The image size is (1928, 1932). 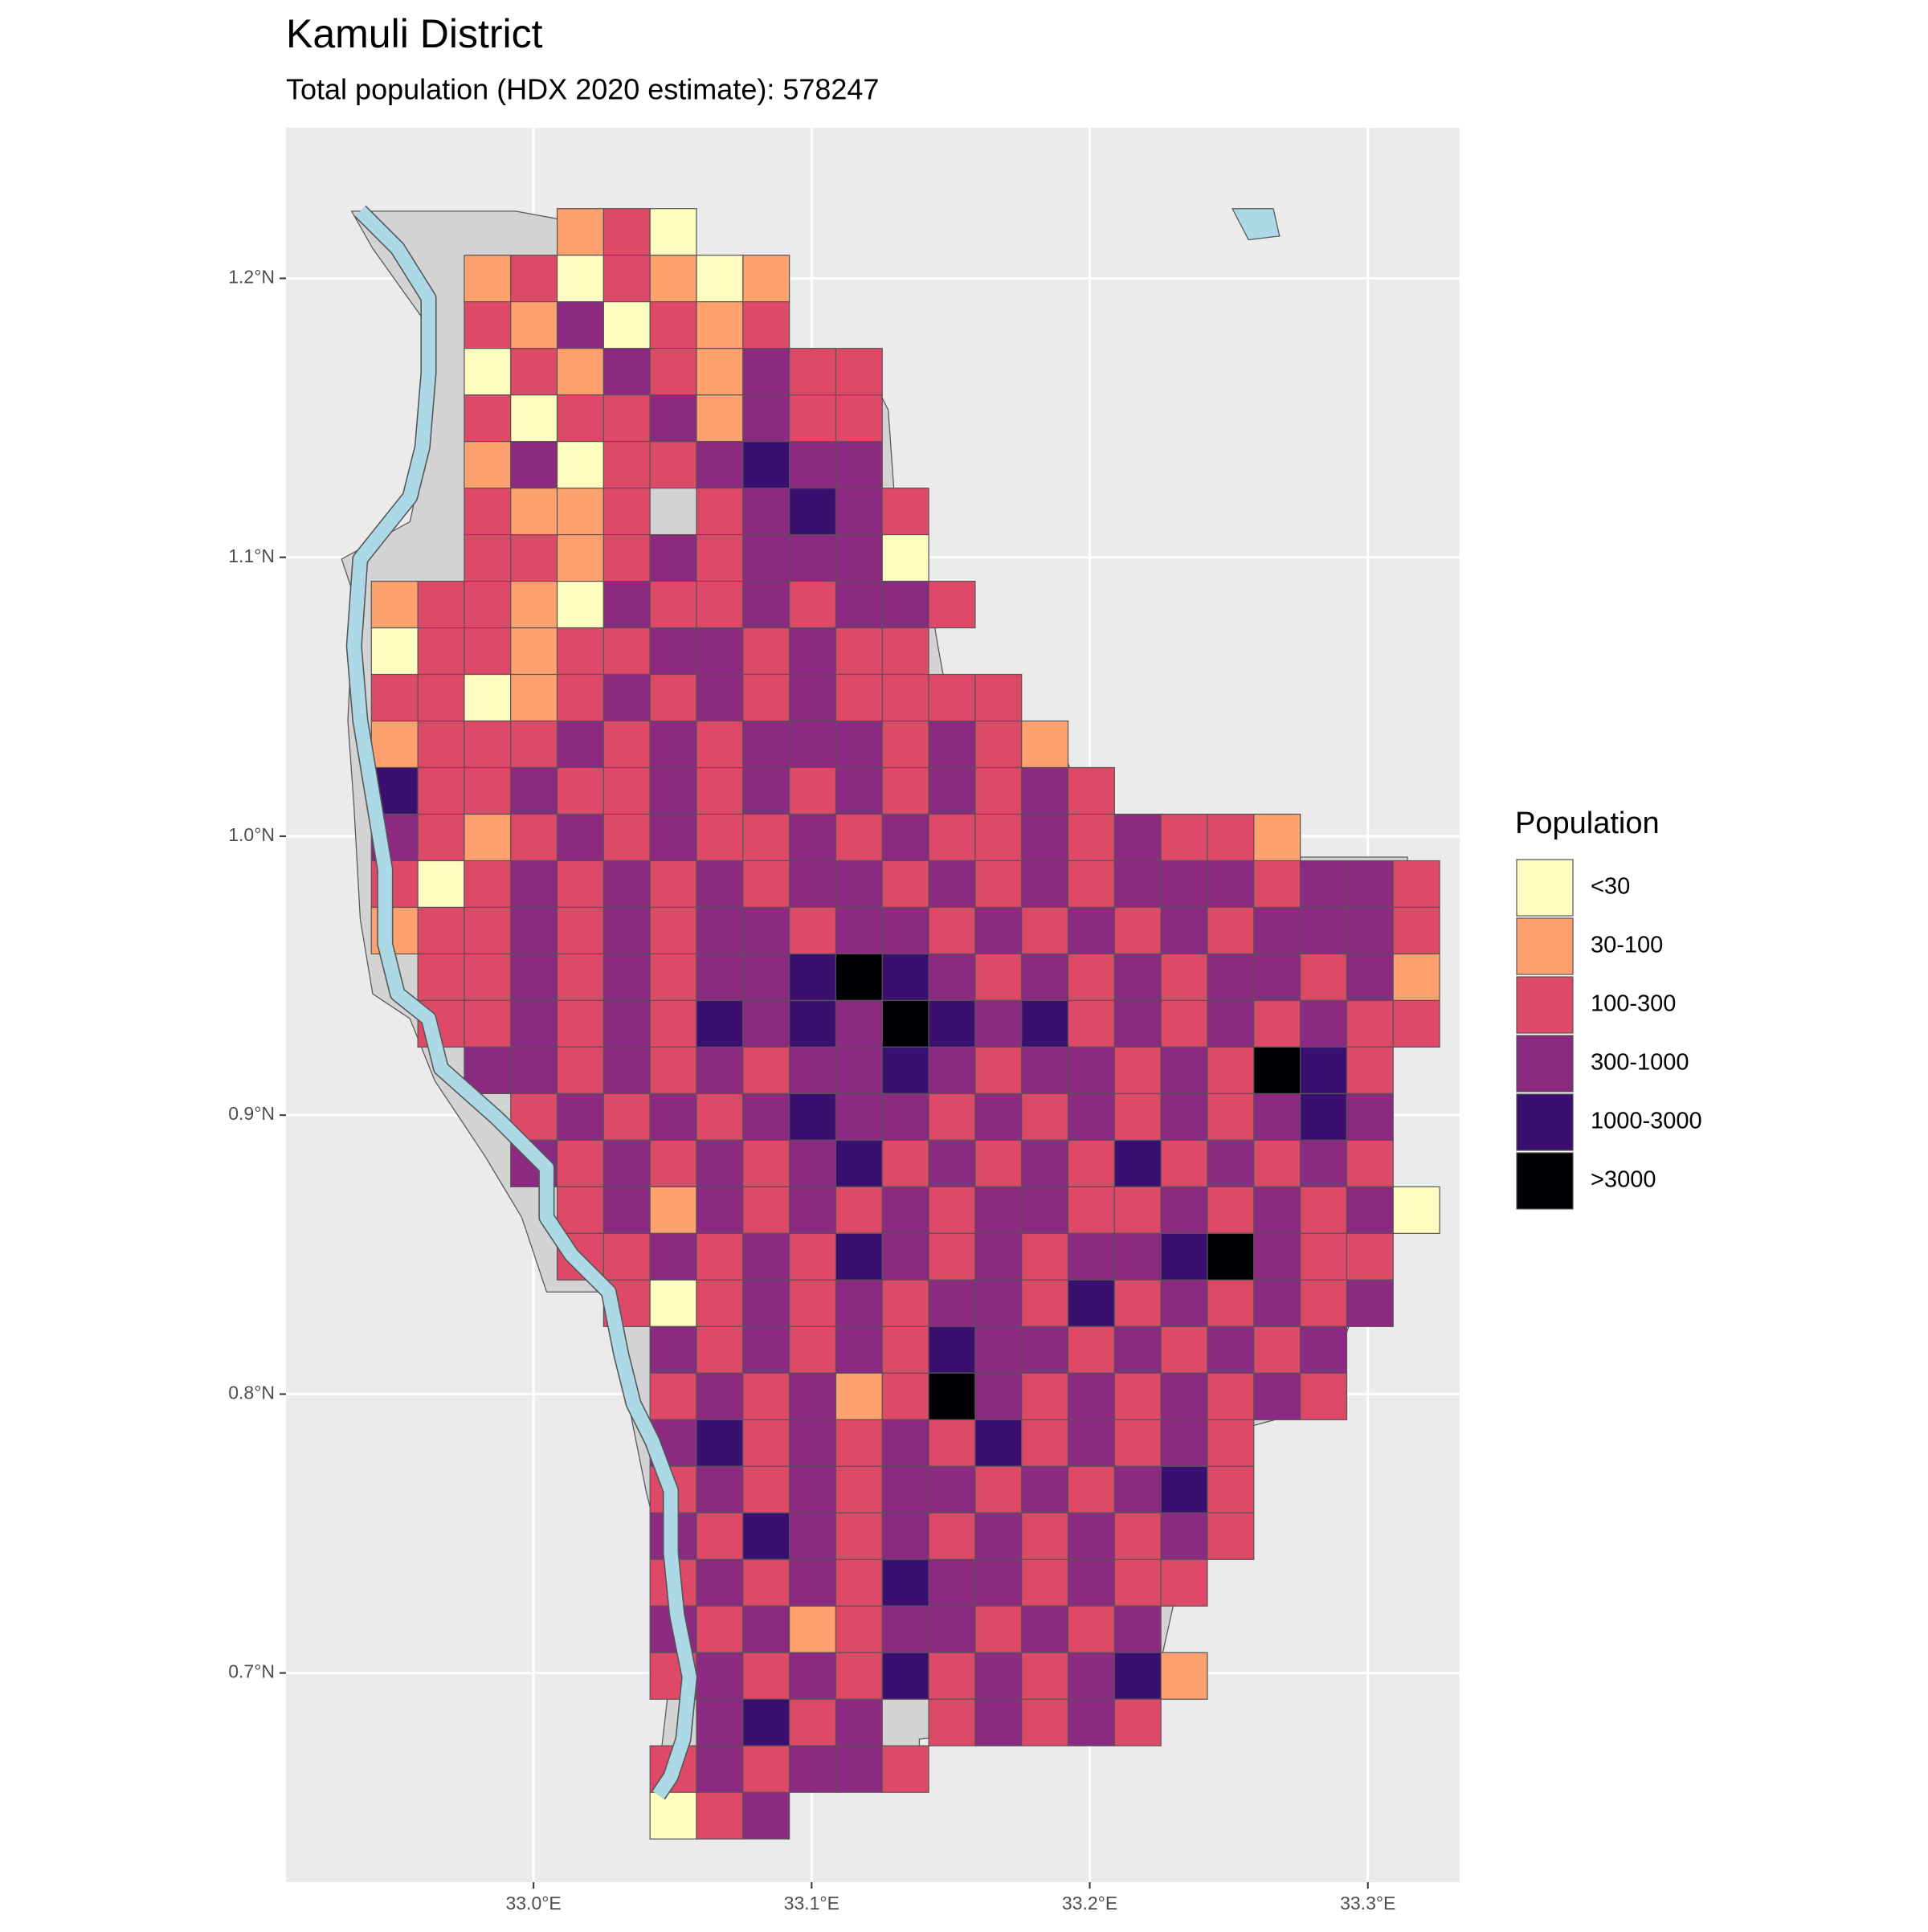 What do you see at coordinates (1545, 1122) in the screenshot?
I see `legend-key` at bounding box center [1545, 1122].